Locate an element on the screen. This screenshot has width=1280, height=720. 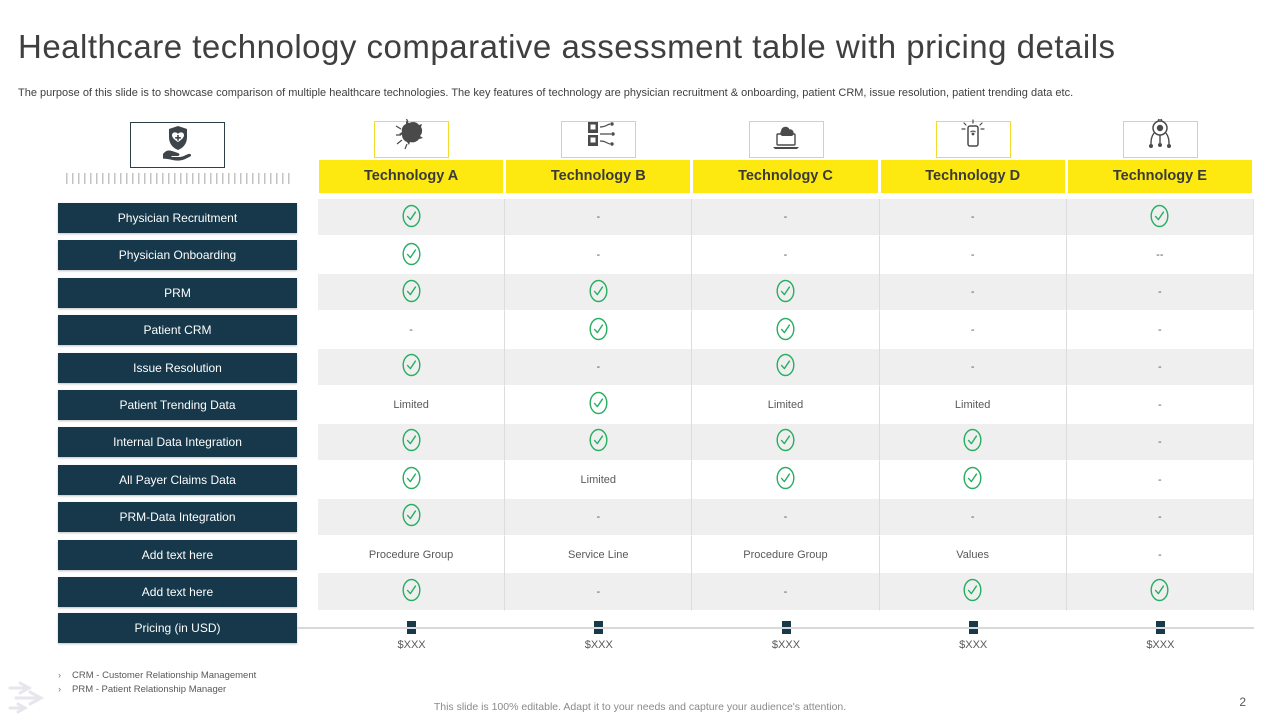
column-header: Technology C is located at coordinates (785, 176).